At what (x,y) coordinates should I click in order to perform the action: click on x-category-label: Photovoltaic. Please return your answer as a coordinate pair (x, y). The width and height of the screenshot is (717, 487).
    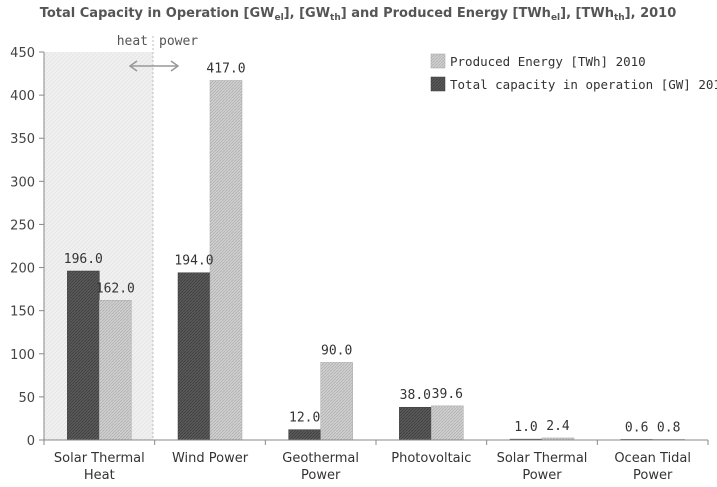
    Looking at the image, I should click on (431, 458).